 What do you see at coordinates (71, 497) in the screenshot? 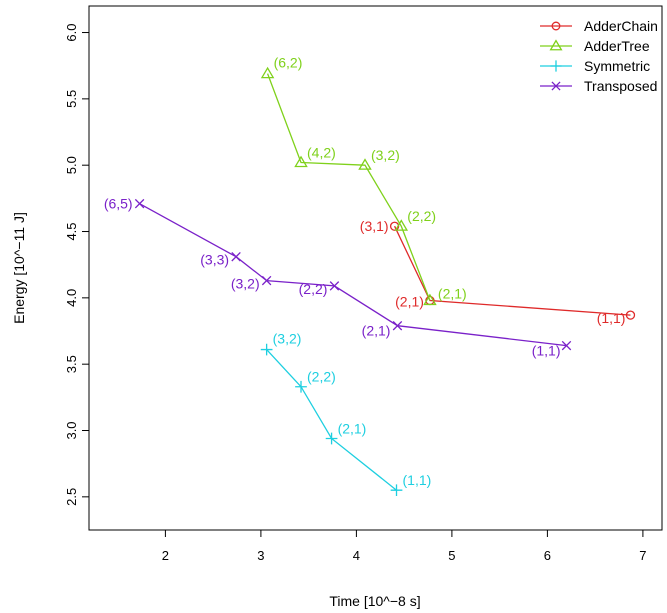
I see `y-tick-label: 2.5` at bounding box center [71, 497].